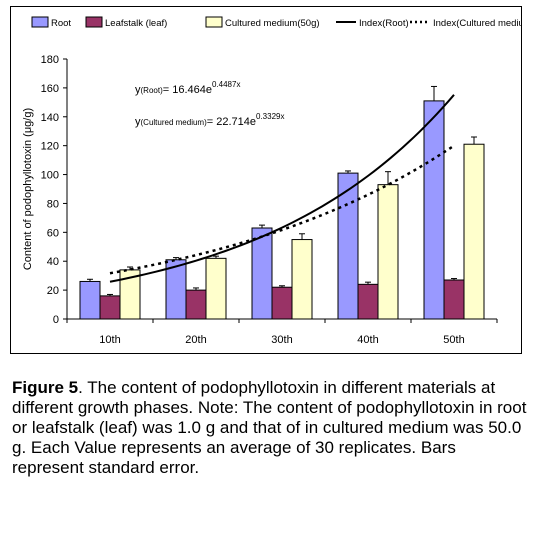  I want to click on y-tick-label: 80, so click(53, 204).